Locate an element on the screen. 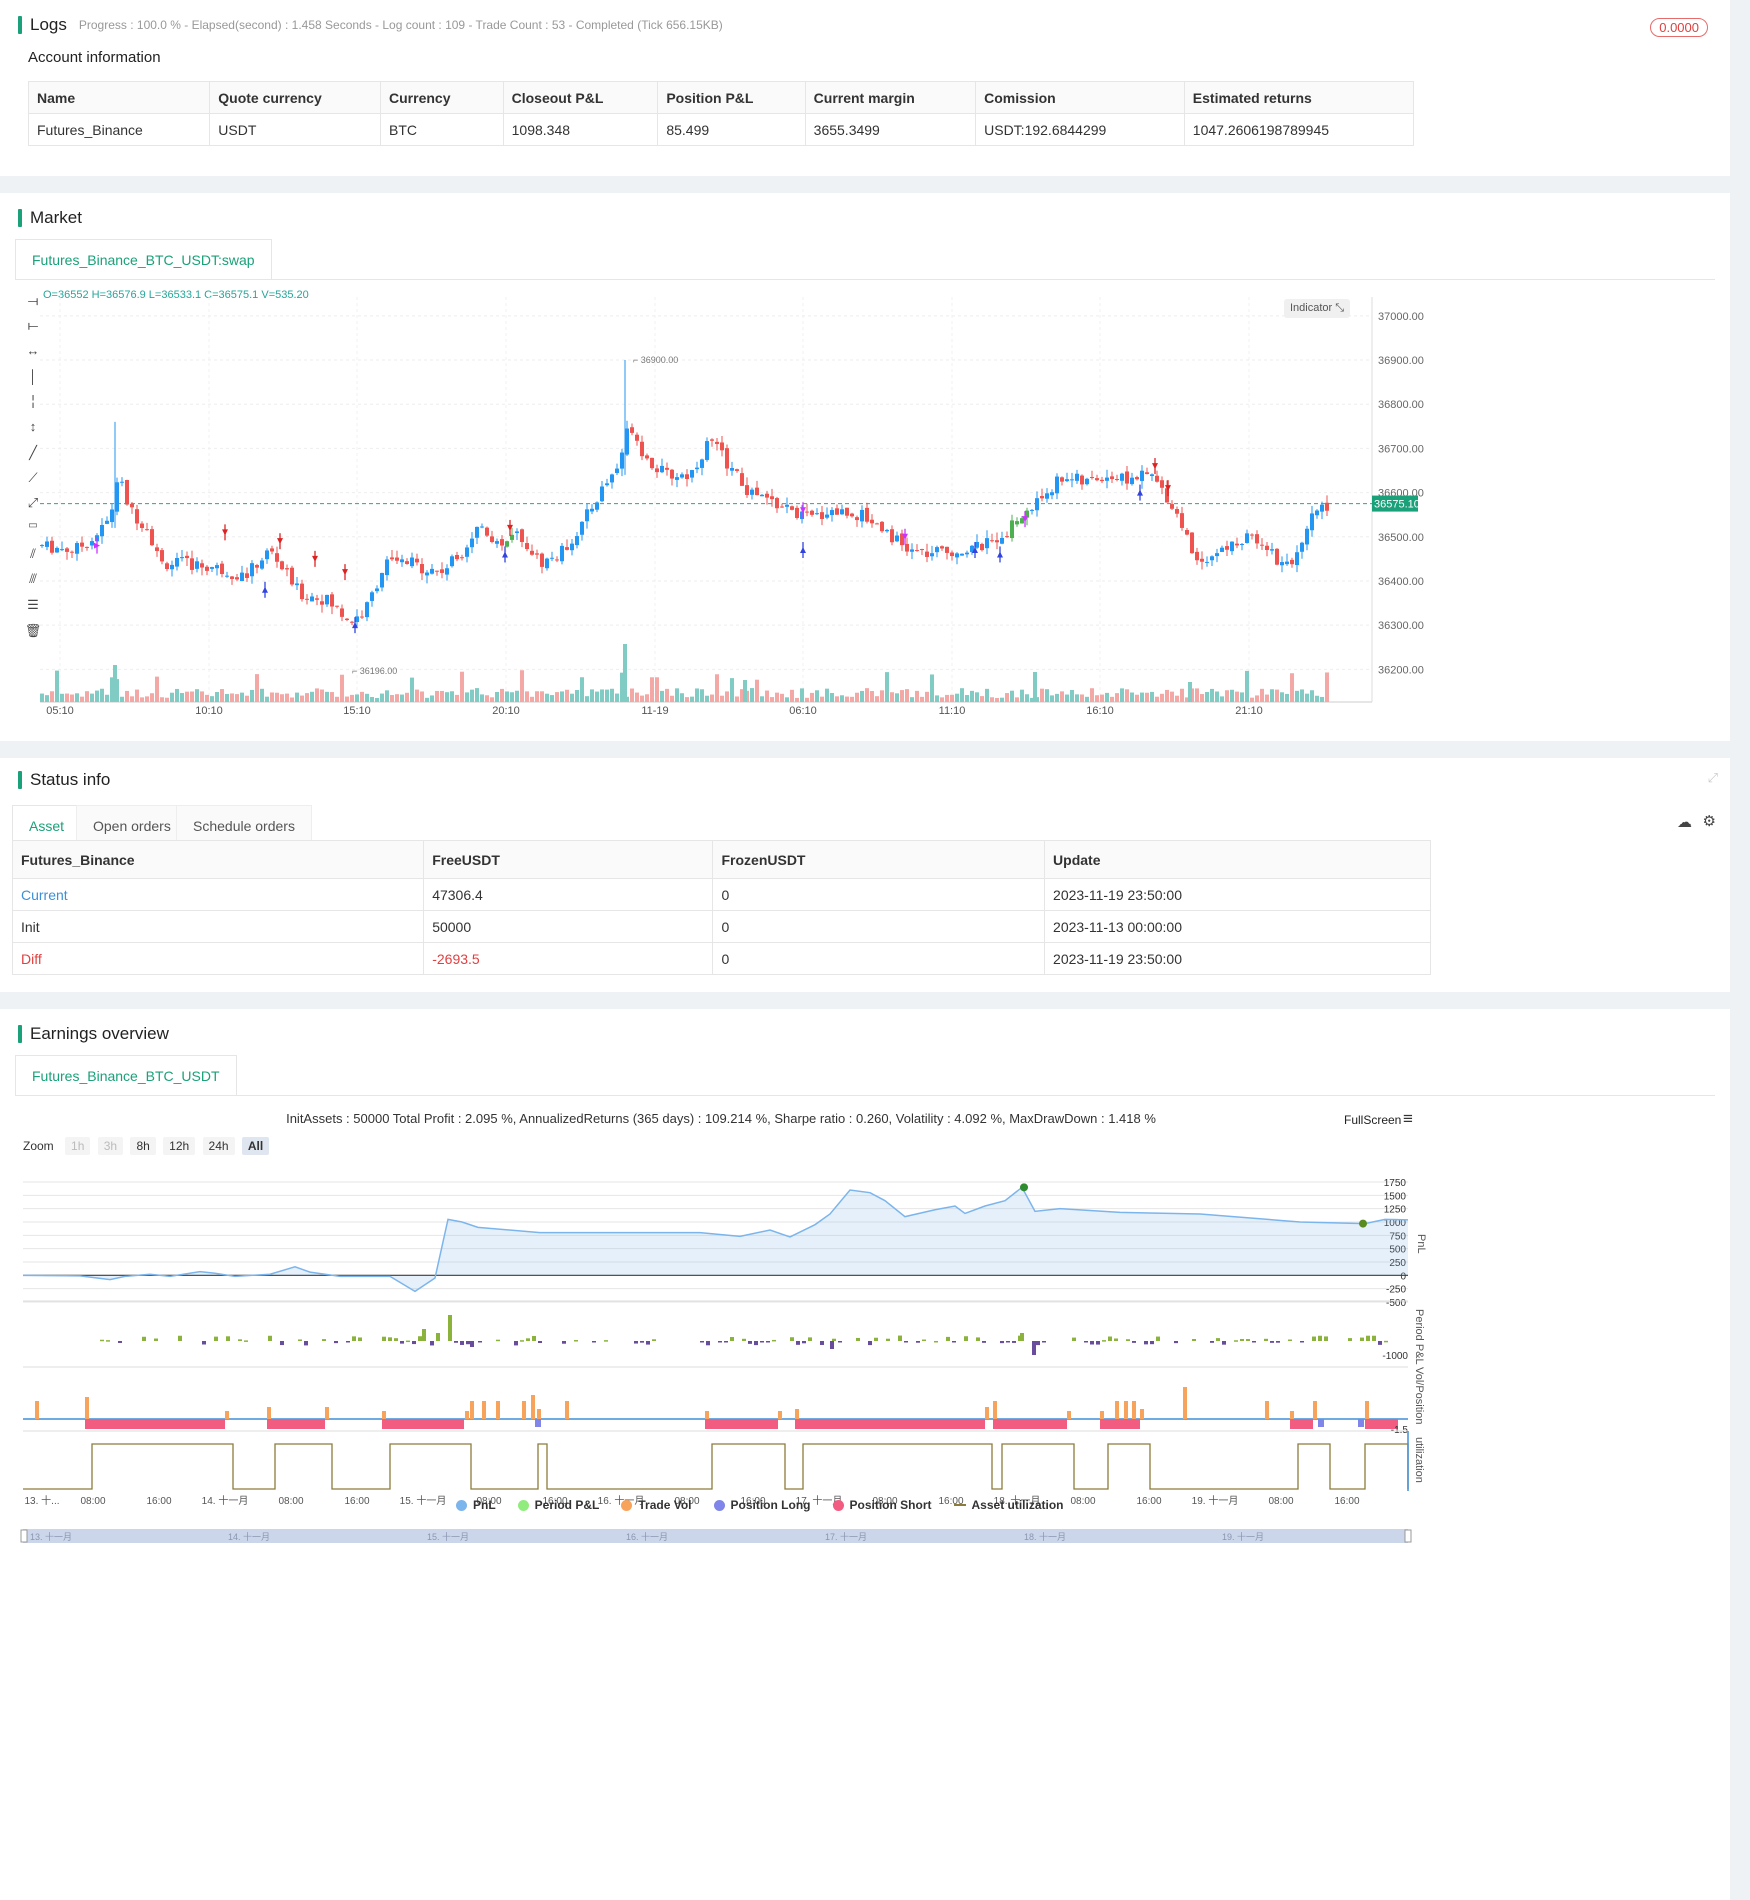  tab-market-symbol: Futures_Binance_BTC_USDT:swap is located at coordinates (143, 259).